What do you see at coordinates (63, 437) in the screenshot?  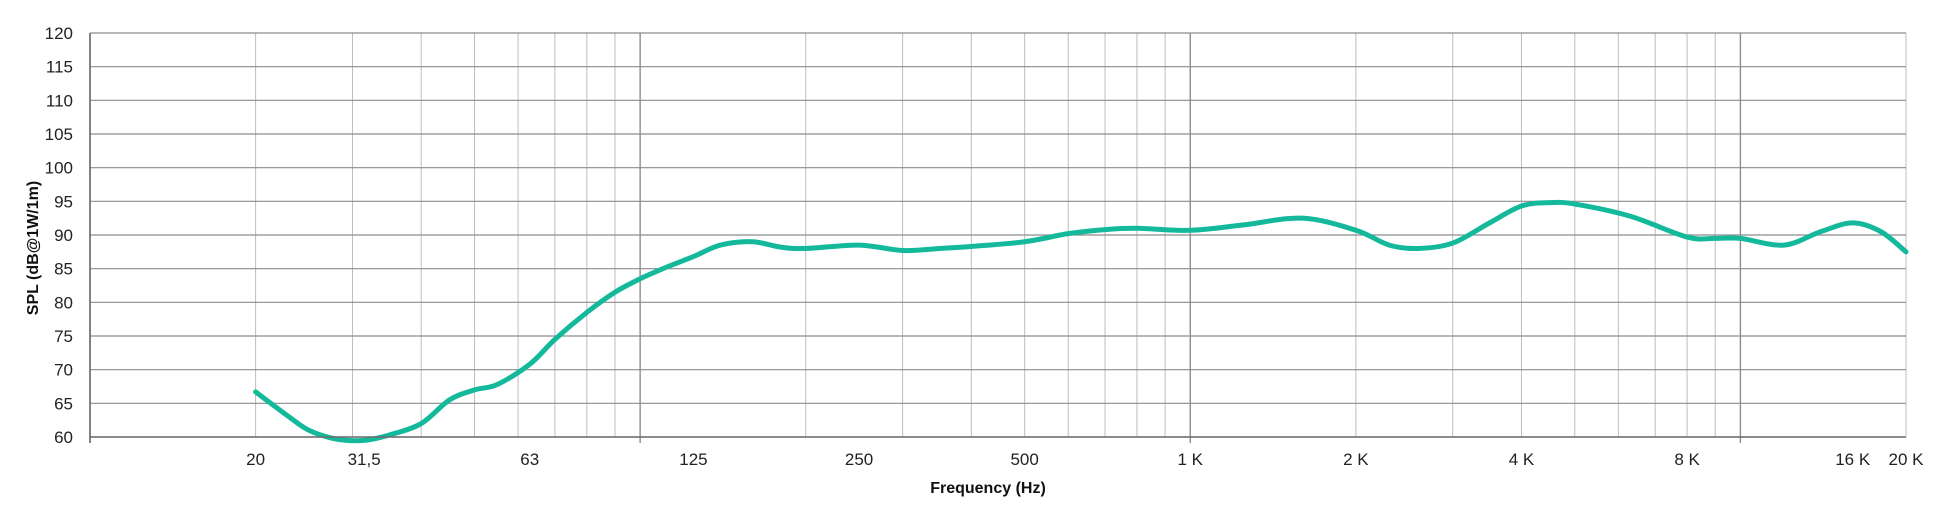 I see `y-tick-label: 60` at bounding box center [63, 437].